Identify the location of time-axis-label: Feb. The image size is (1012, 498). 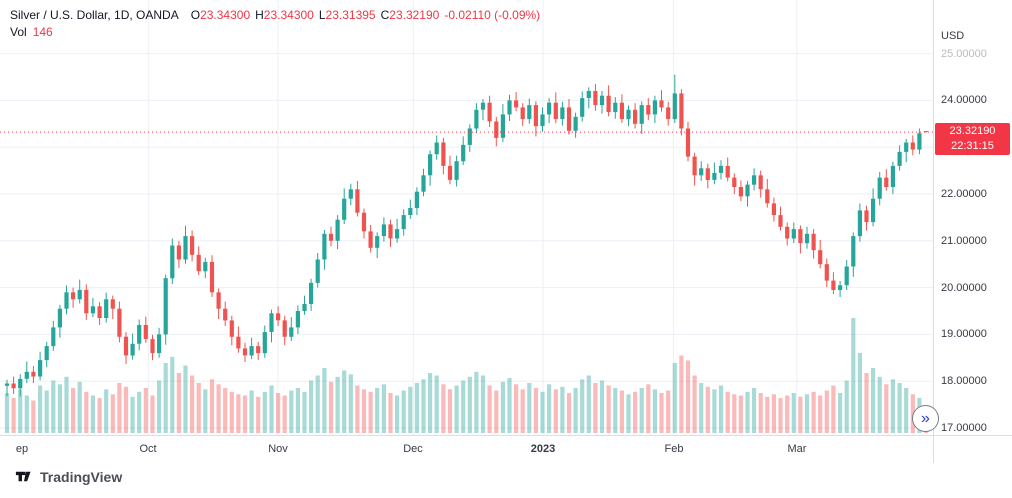
(674, 449).